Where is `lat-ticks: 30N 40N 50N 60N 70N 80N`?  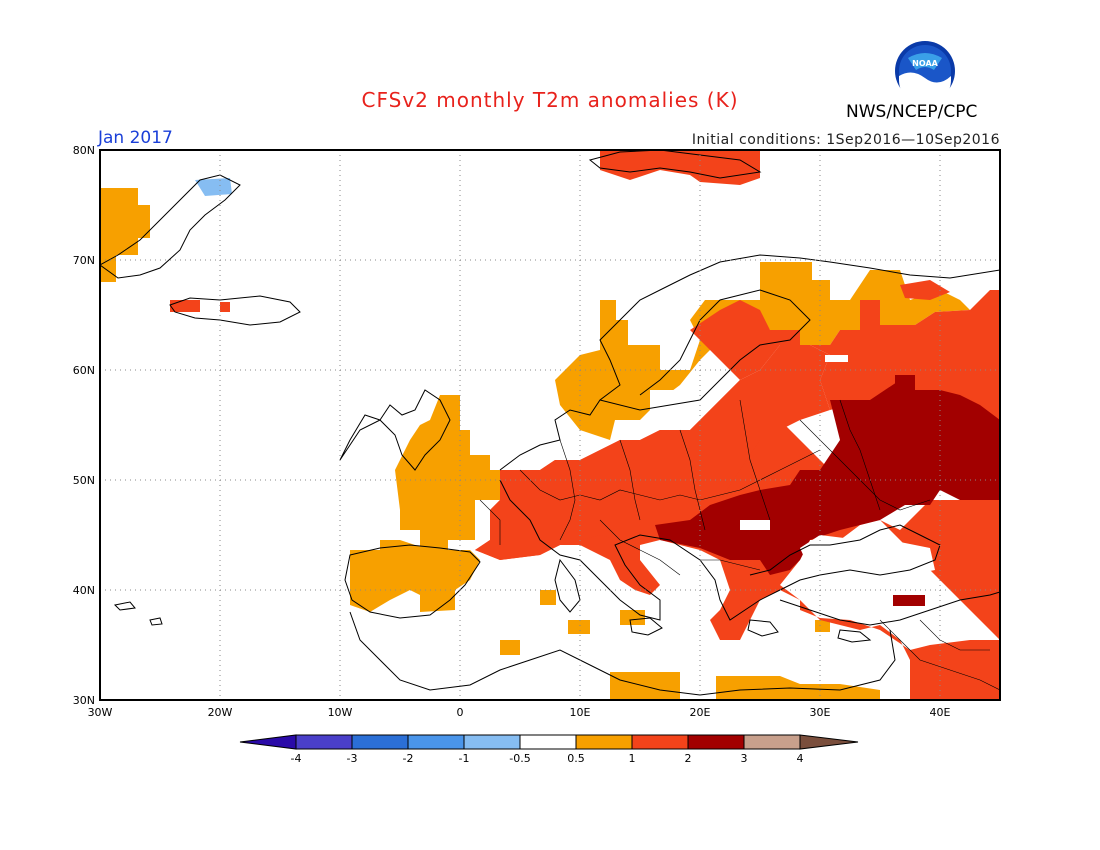 lat-ticks: 30N 40N 50N 60N 70N 80N is located at coordinates (84, 425).